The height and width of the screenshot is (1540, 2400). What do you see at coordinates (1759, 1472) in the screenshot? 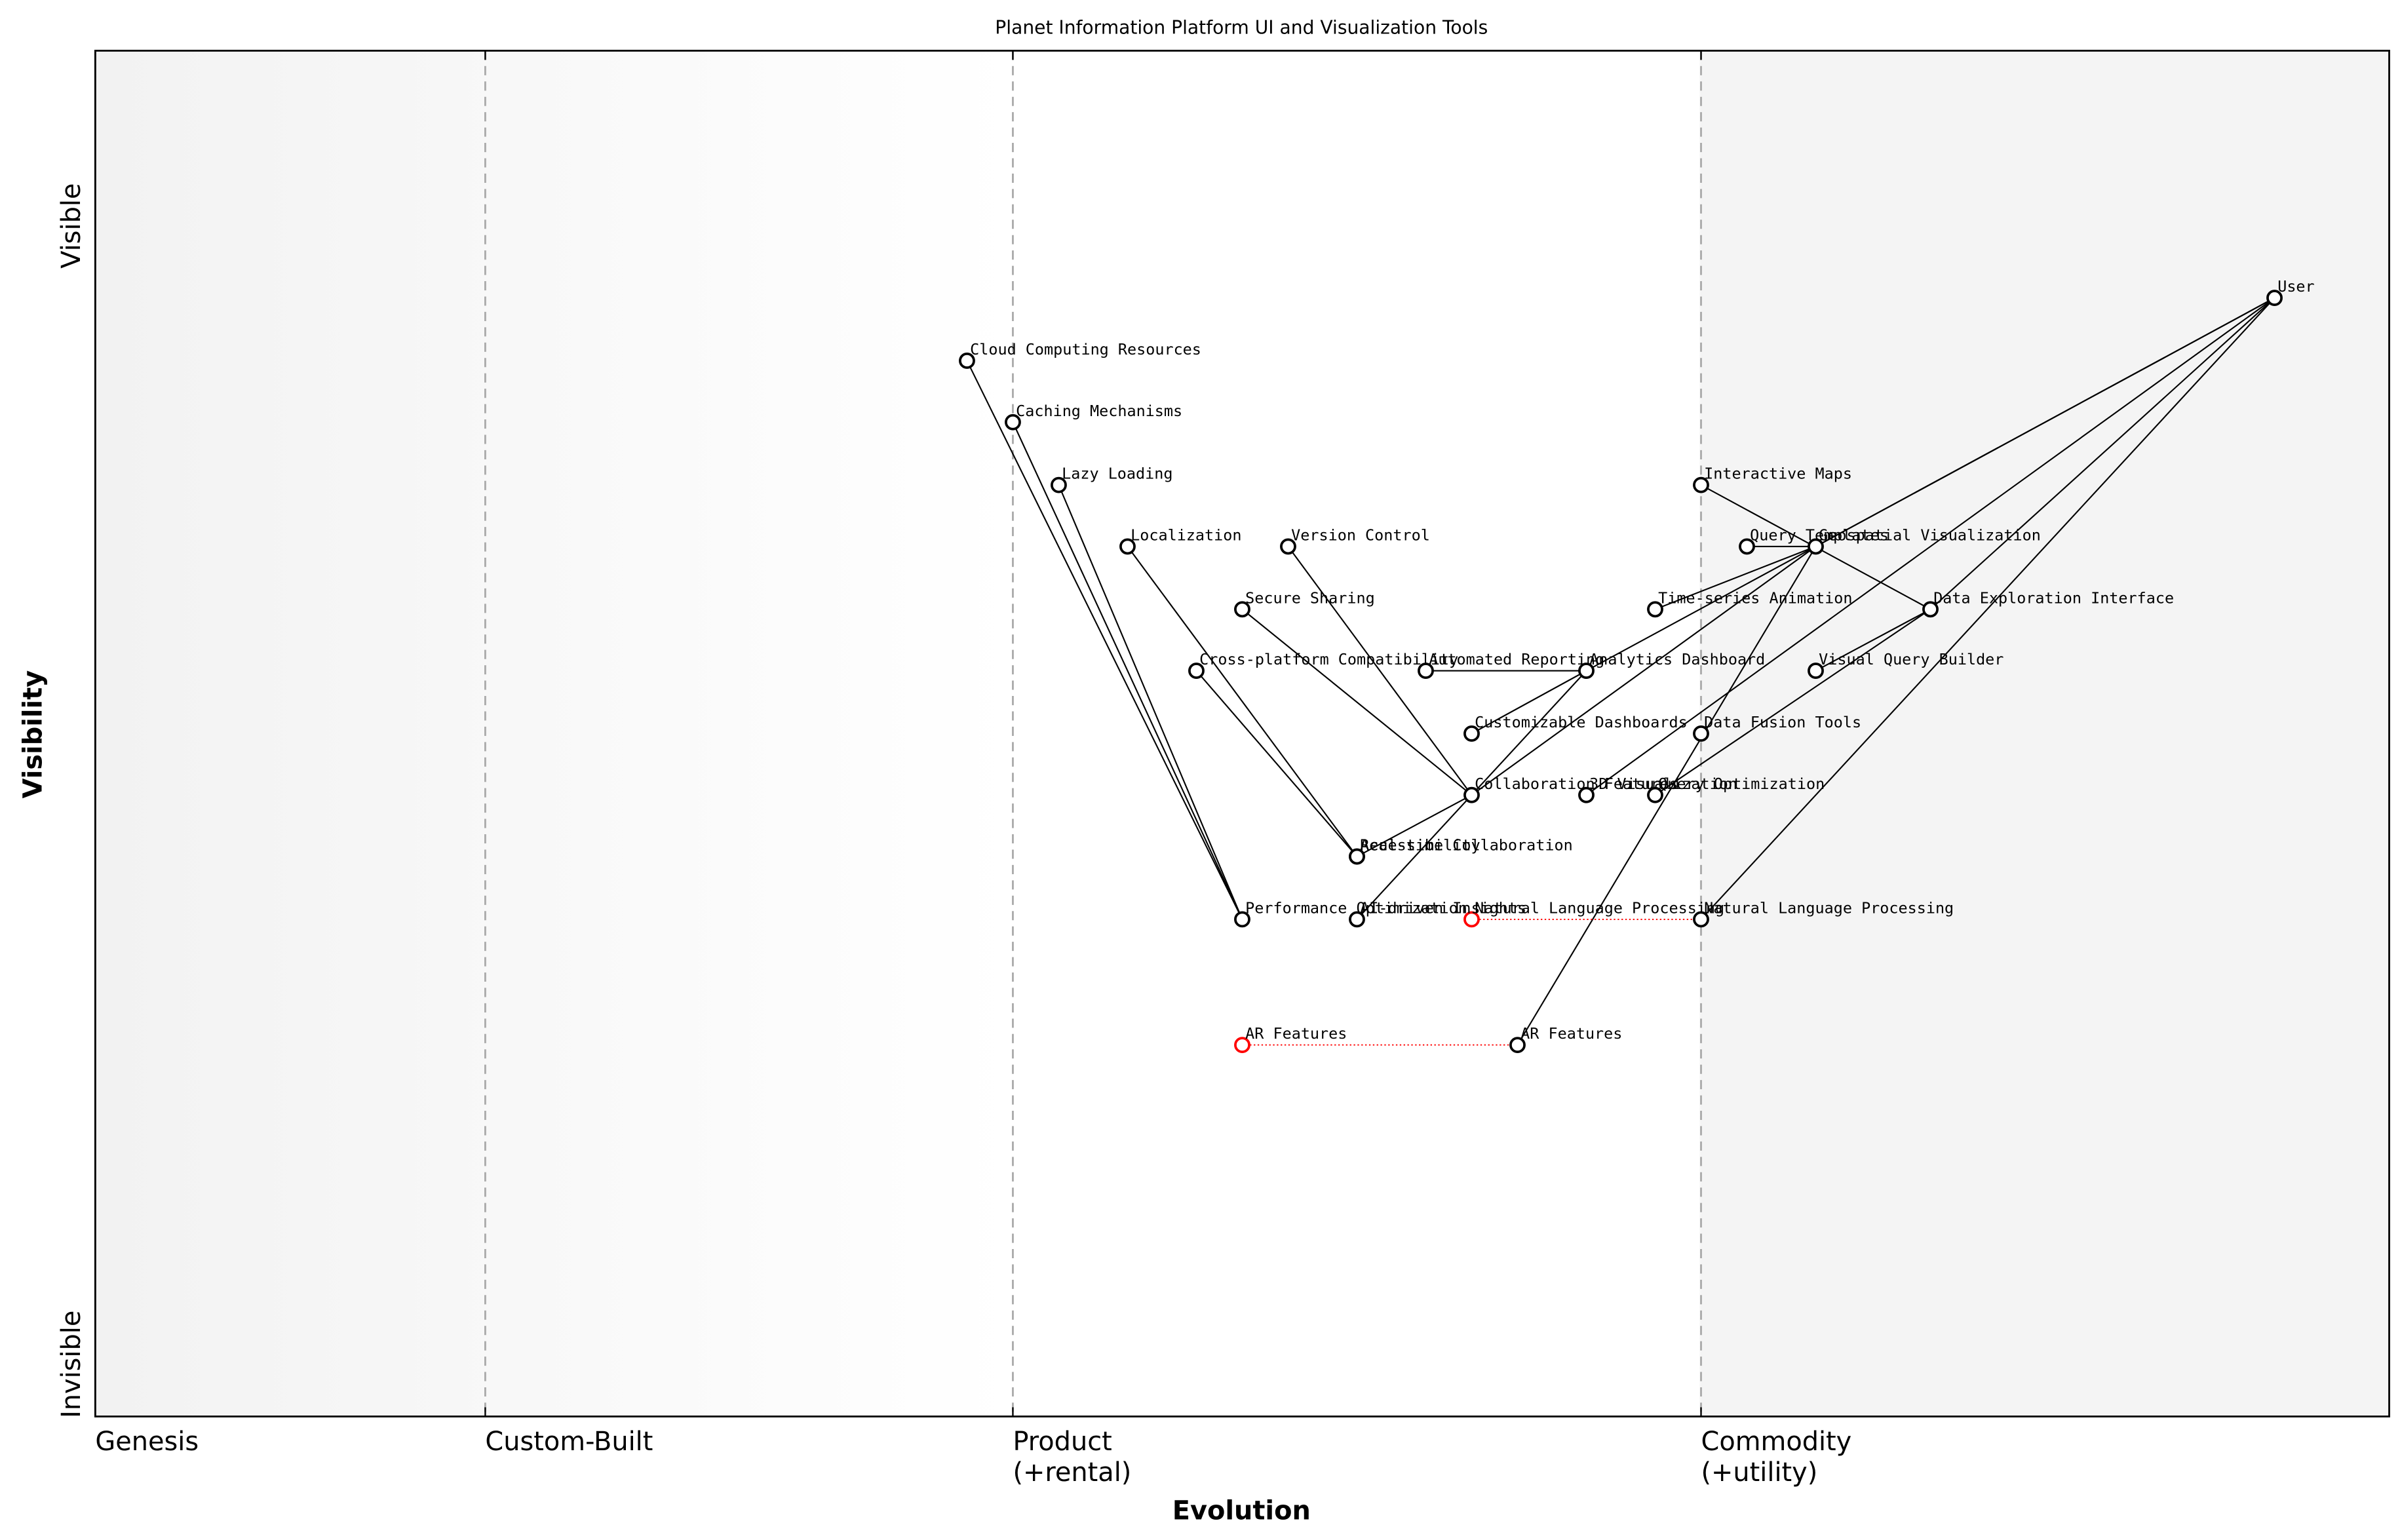
I see `stage-label-line: (+utility)` at bounding box center [1759, 1472].